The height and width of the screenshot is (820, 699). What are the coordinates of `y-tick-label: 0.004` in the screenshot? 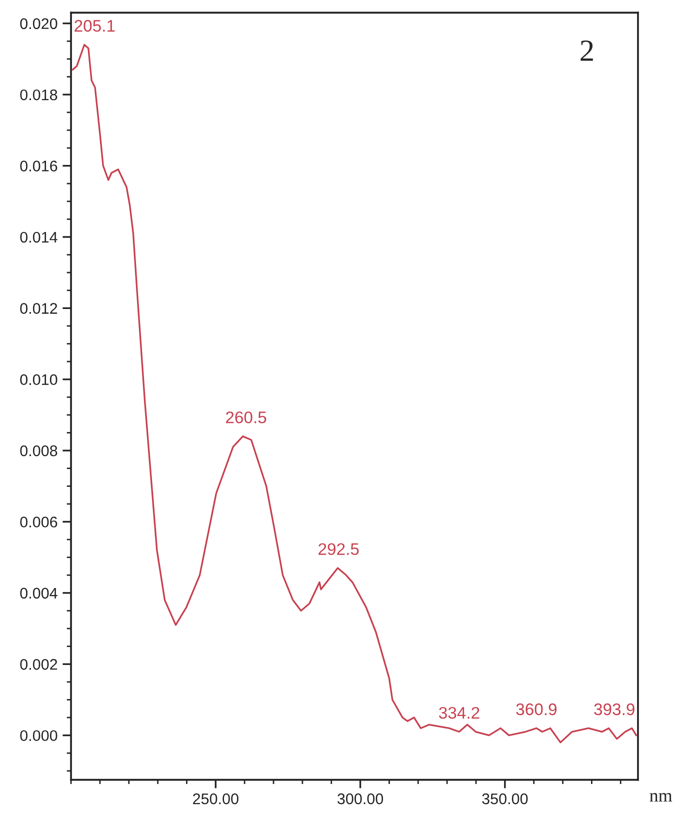 It's located at (39, 593).